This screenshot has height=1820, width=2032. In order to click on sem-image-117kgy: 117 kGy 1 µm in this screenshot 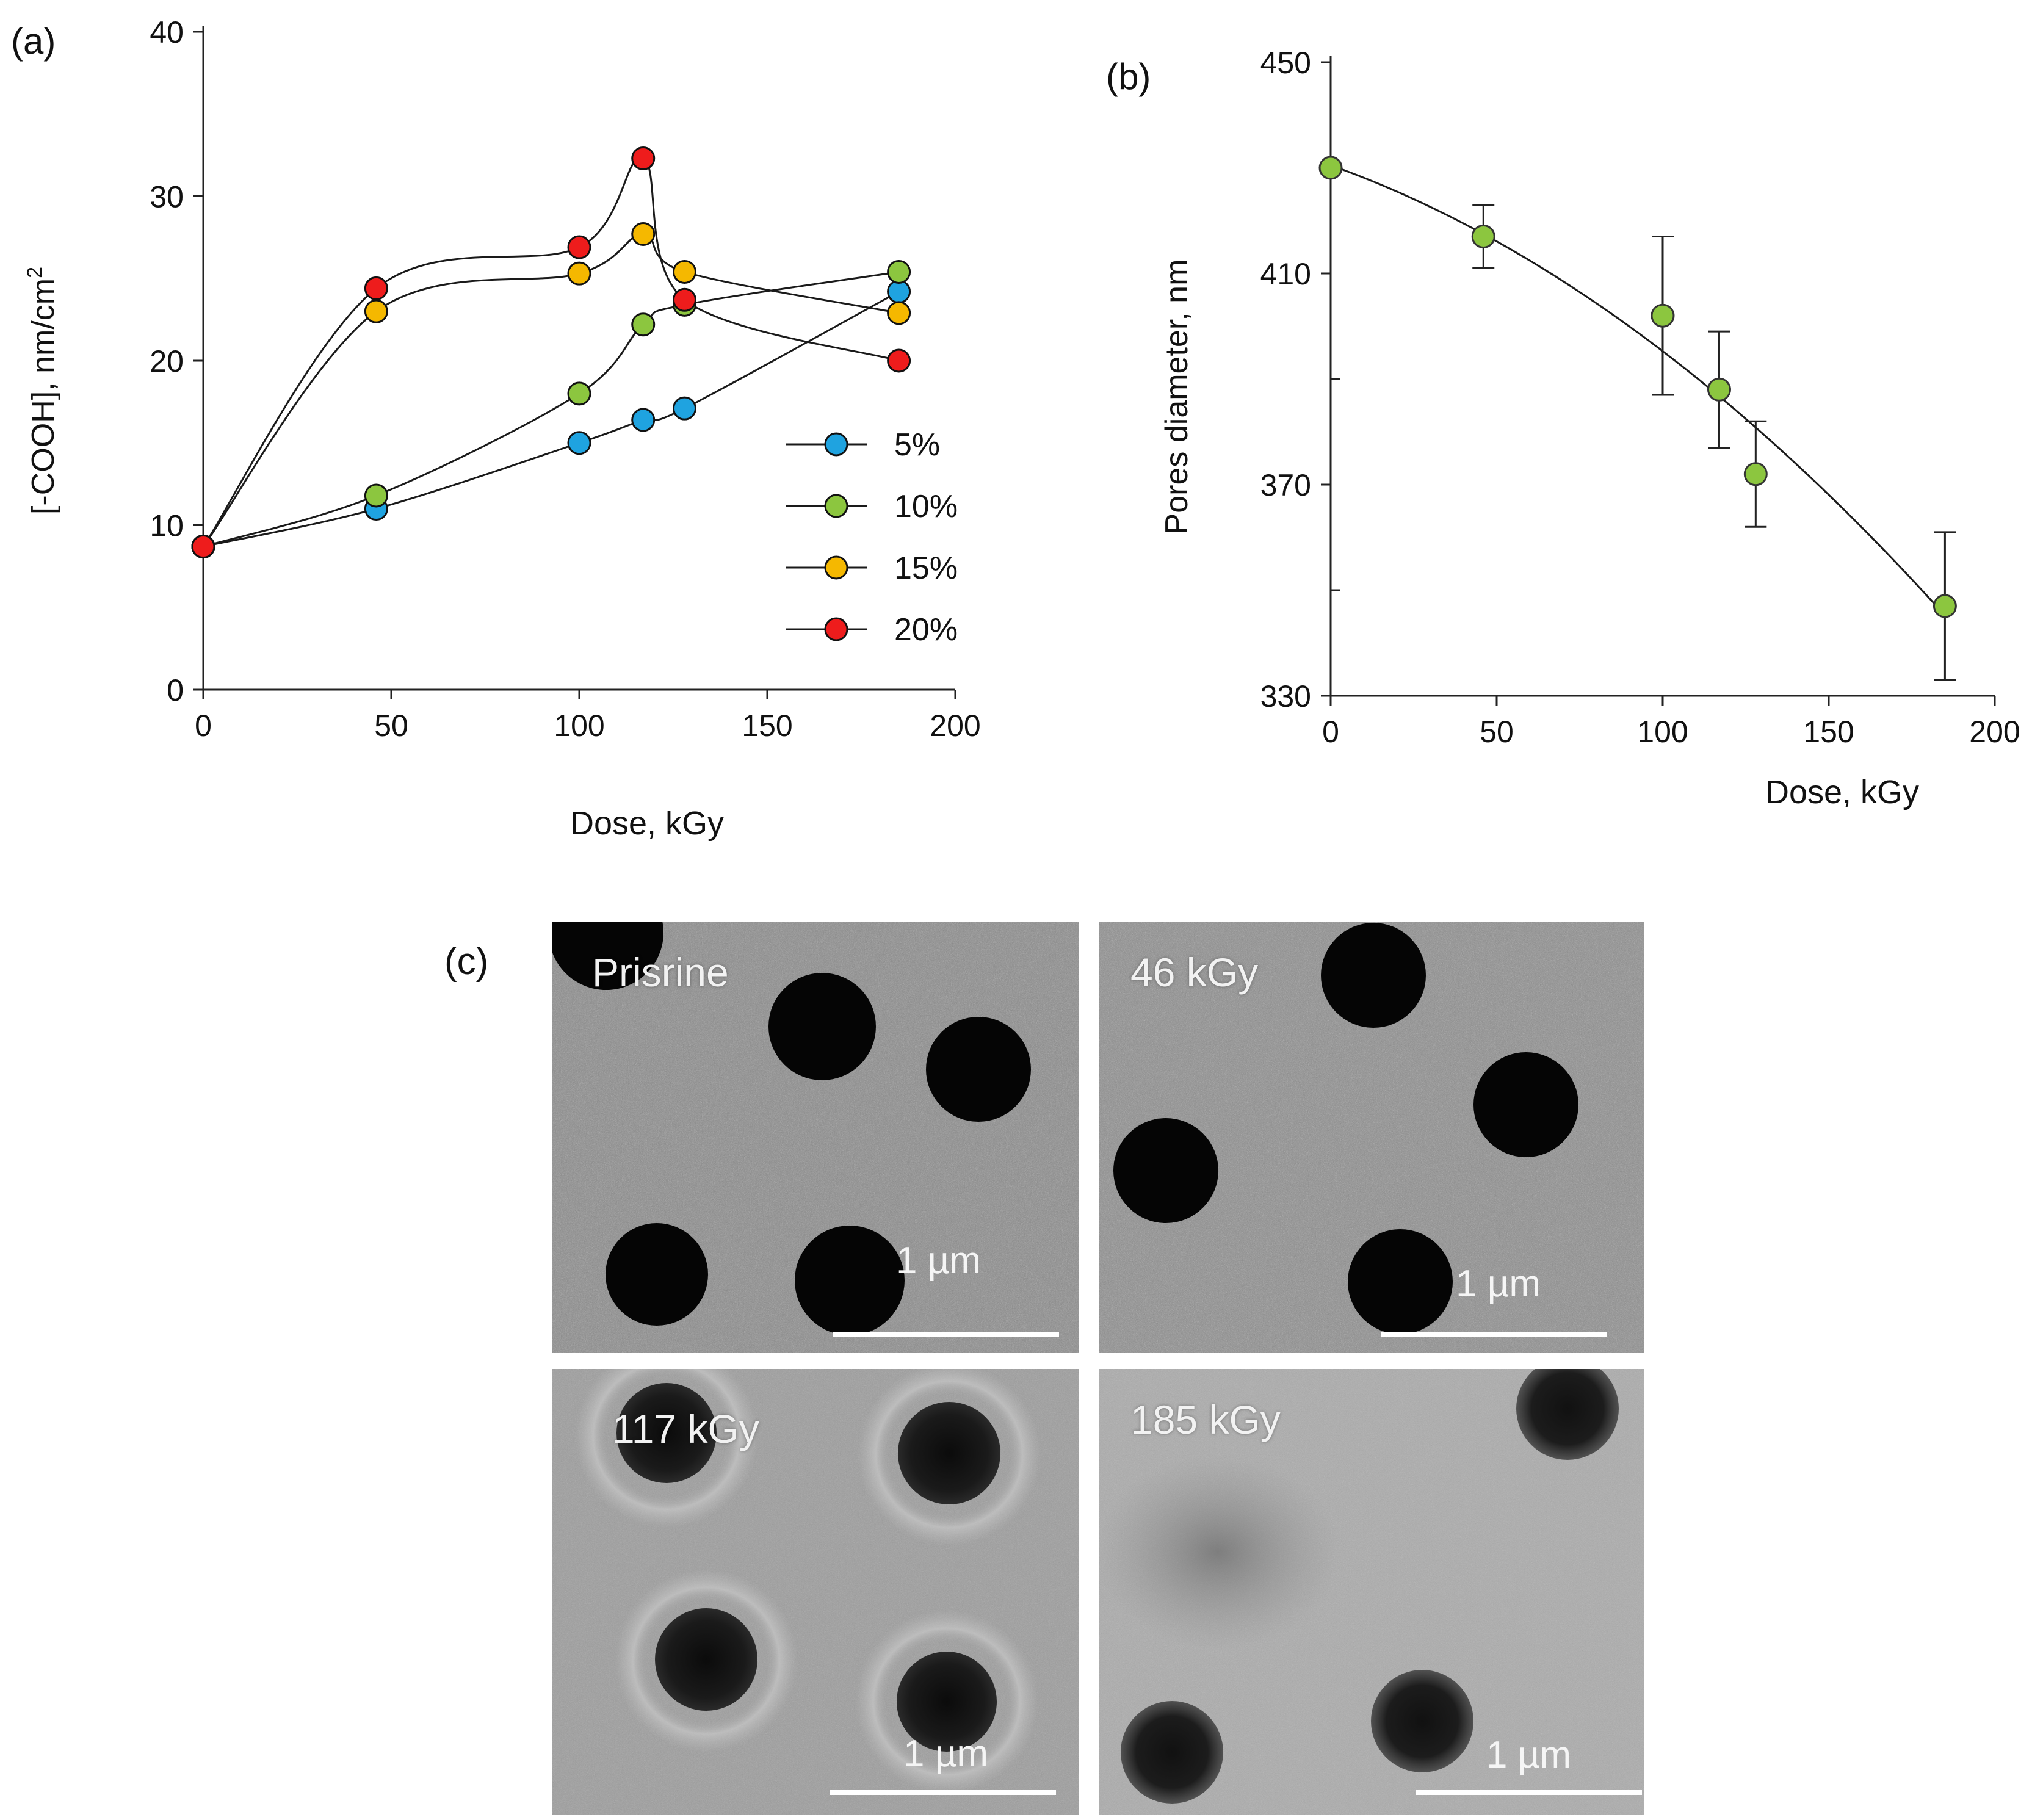, I will do `click(815, 1592)`.